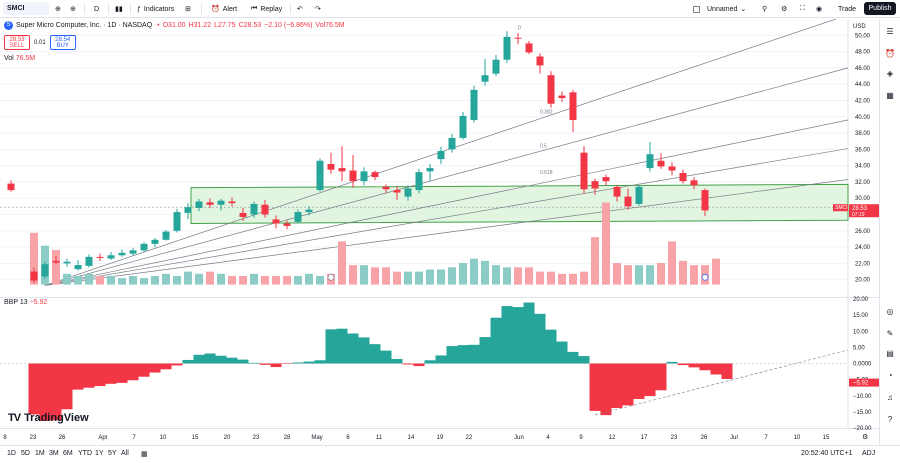 The height and width of the screenshot is (463, 900). What do you see at coordinates (424, 203) in the screenshot?
I see `support-resistance-zone` at bounding box center [424, 203].